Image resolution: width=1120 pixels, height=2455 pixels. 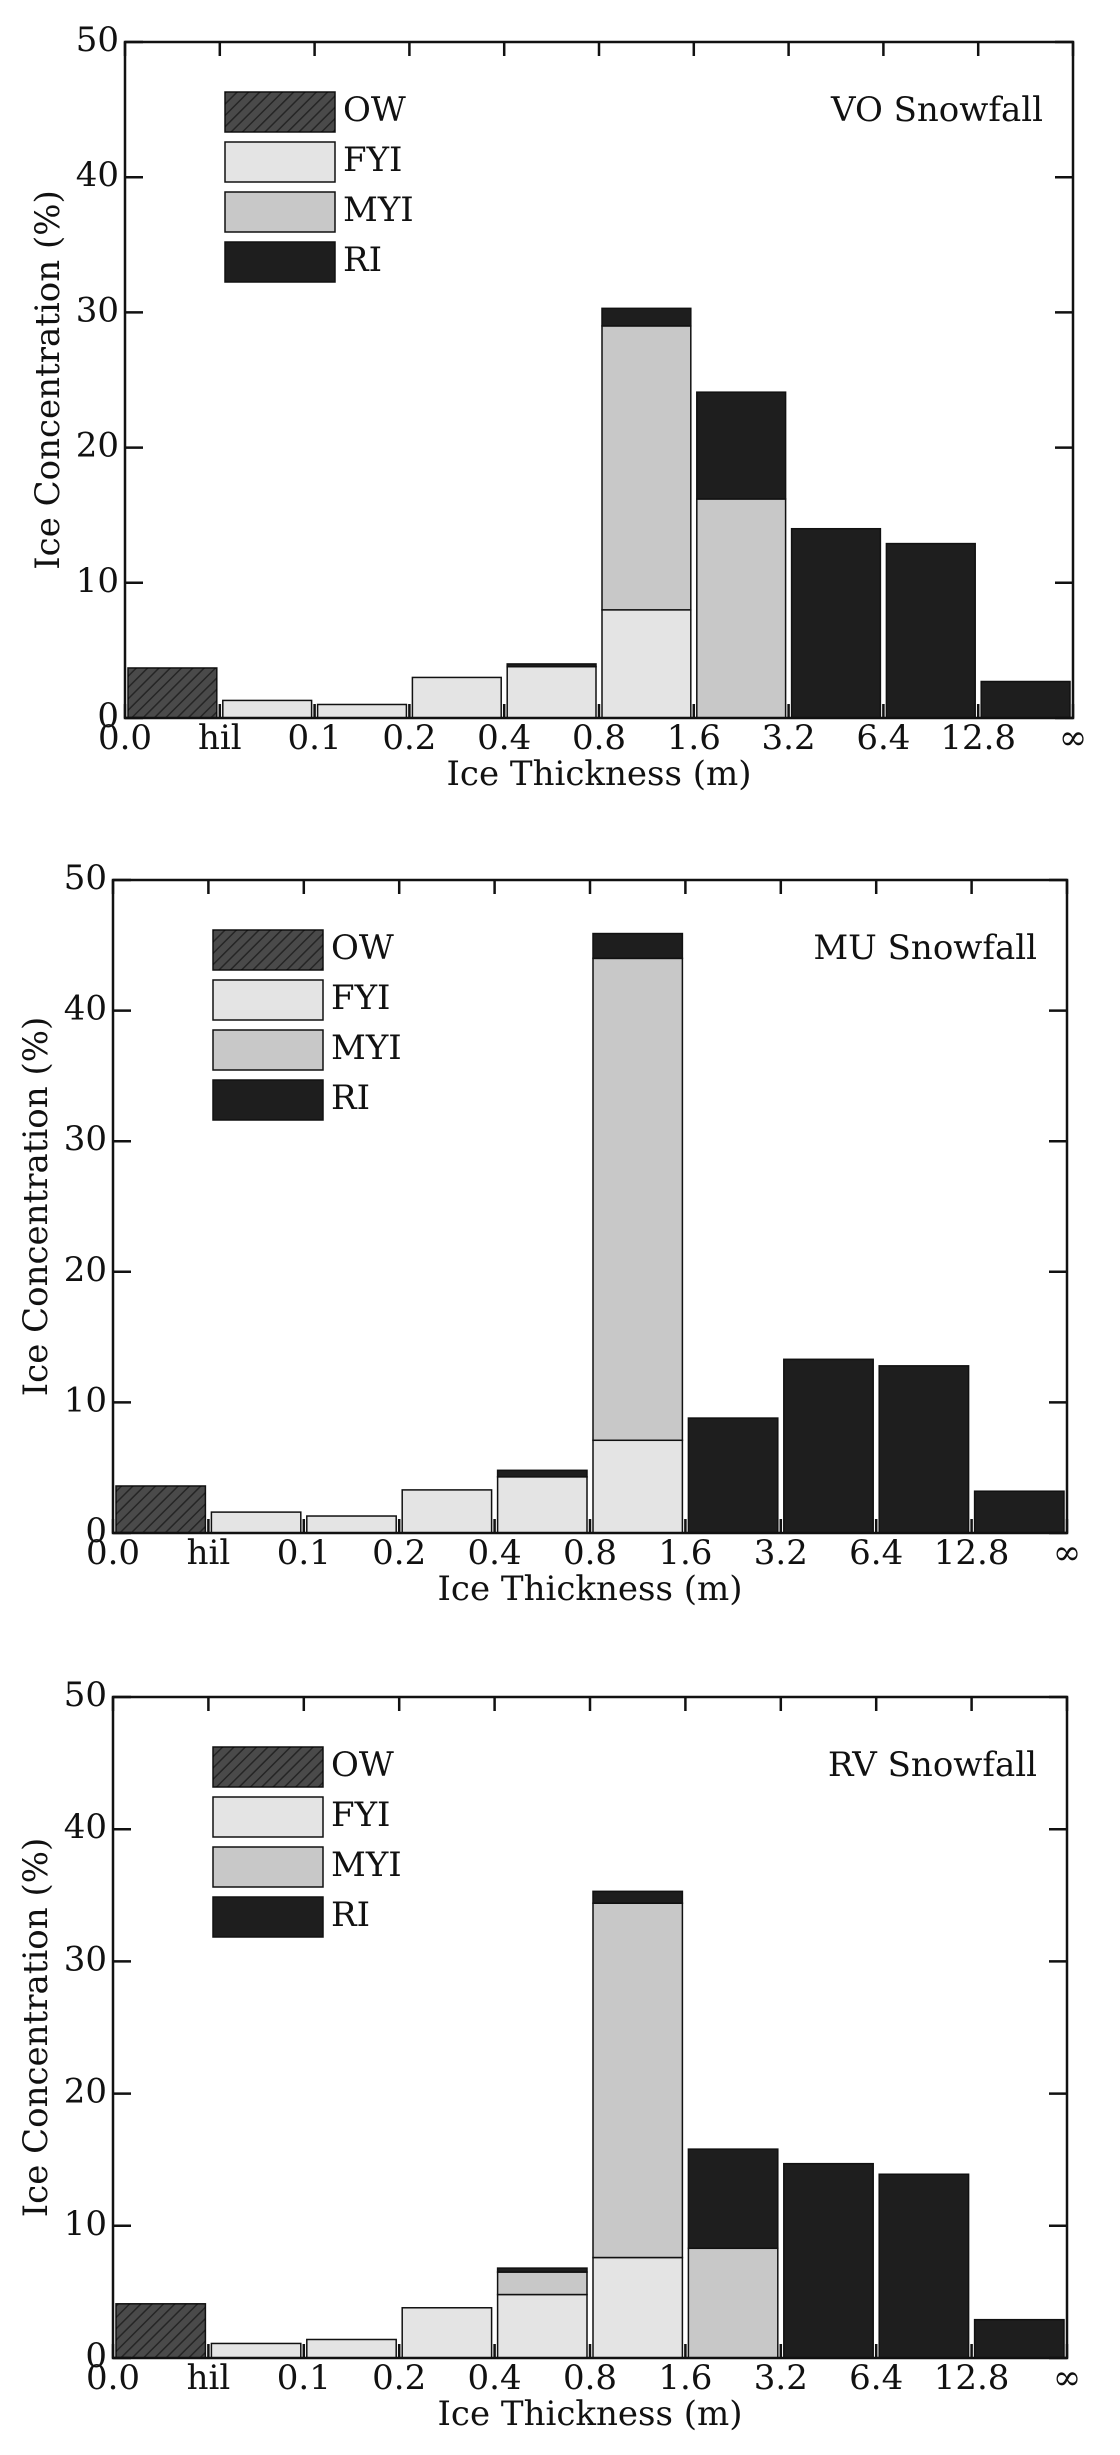 What do you see at coordinates (48, 380) in the screenshot?
I see `y-axis-label: Ice Concentration (%)` at bounding box center [48, 380].